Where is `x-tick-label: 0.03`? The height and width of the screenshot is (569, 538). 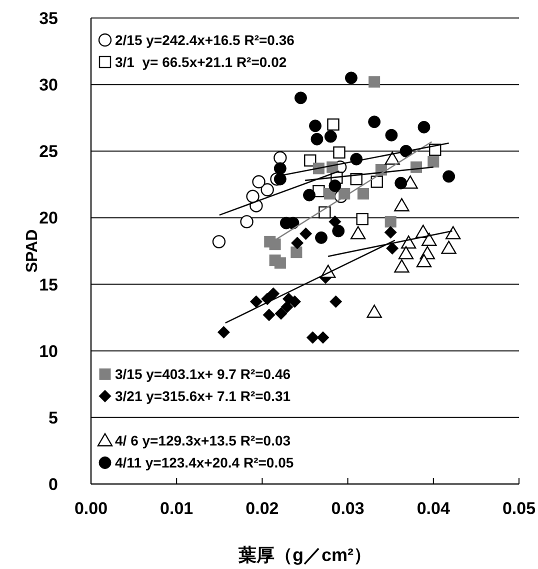 x-tick-label: 0.03 is located at coordinates (347, 508).